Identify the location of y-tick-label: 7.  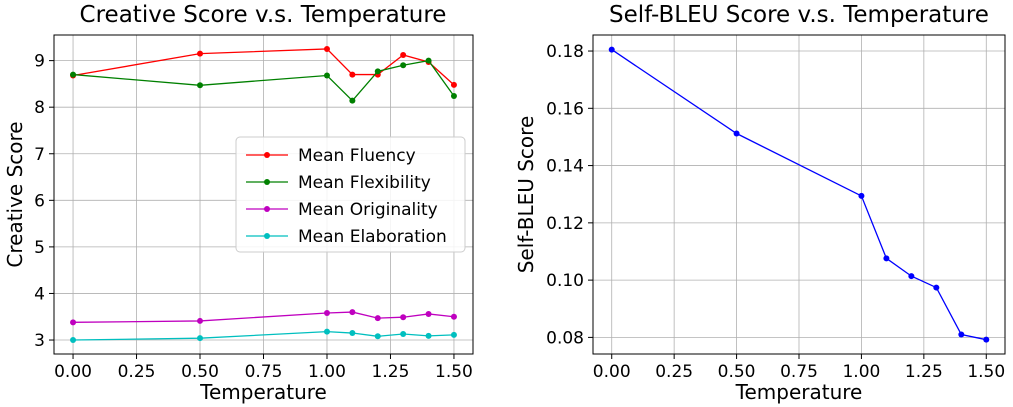
(39, 155).